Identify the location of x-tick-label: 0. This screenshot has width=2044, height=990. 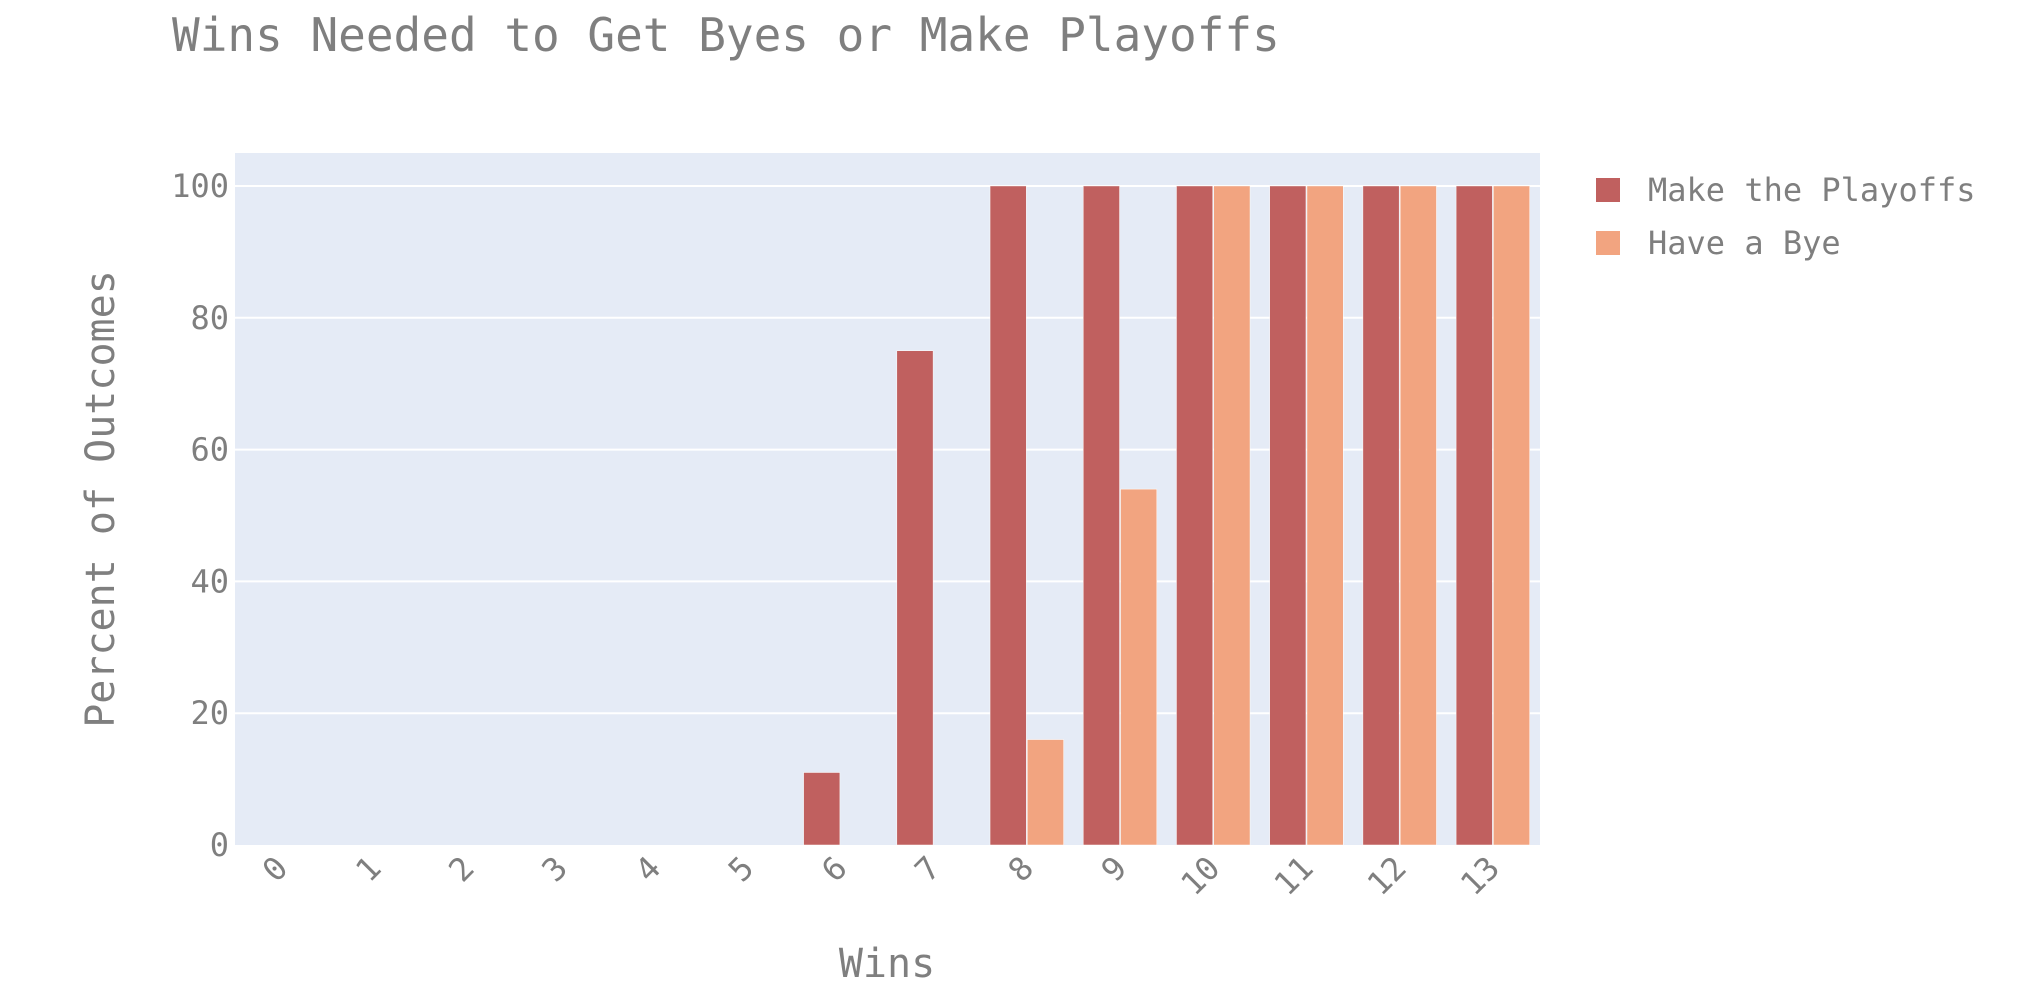
(275, 869).